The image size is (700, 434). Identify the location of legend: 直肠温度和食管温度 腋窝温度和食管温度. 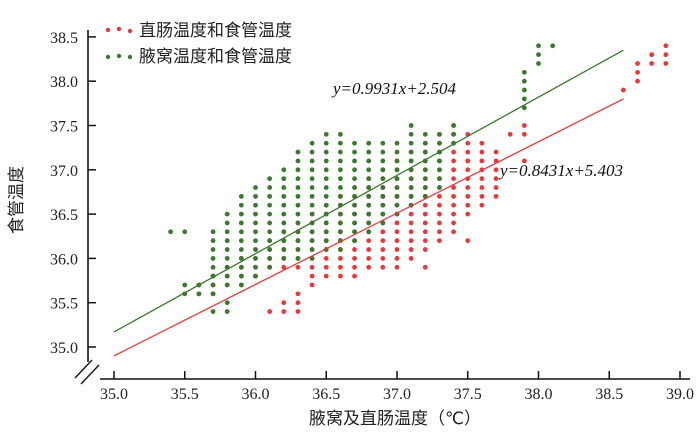
(198, 44).